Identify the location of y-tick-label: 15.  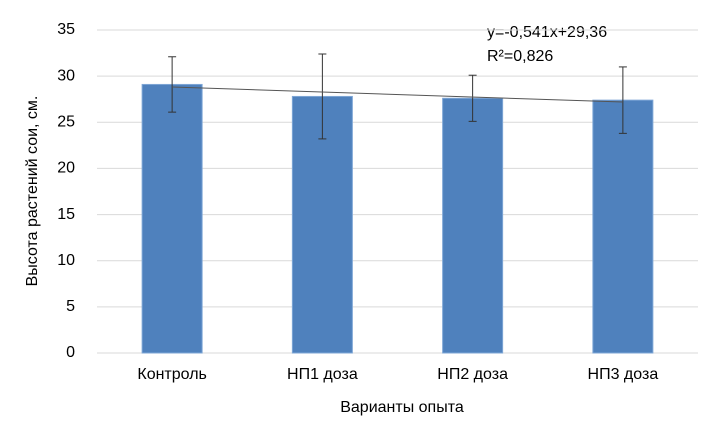
(66, 214).